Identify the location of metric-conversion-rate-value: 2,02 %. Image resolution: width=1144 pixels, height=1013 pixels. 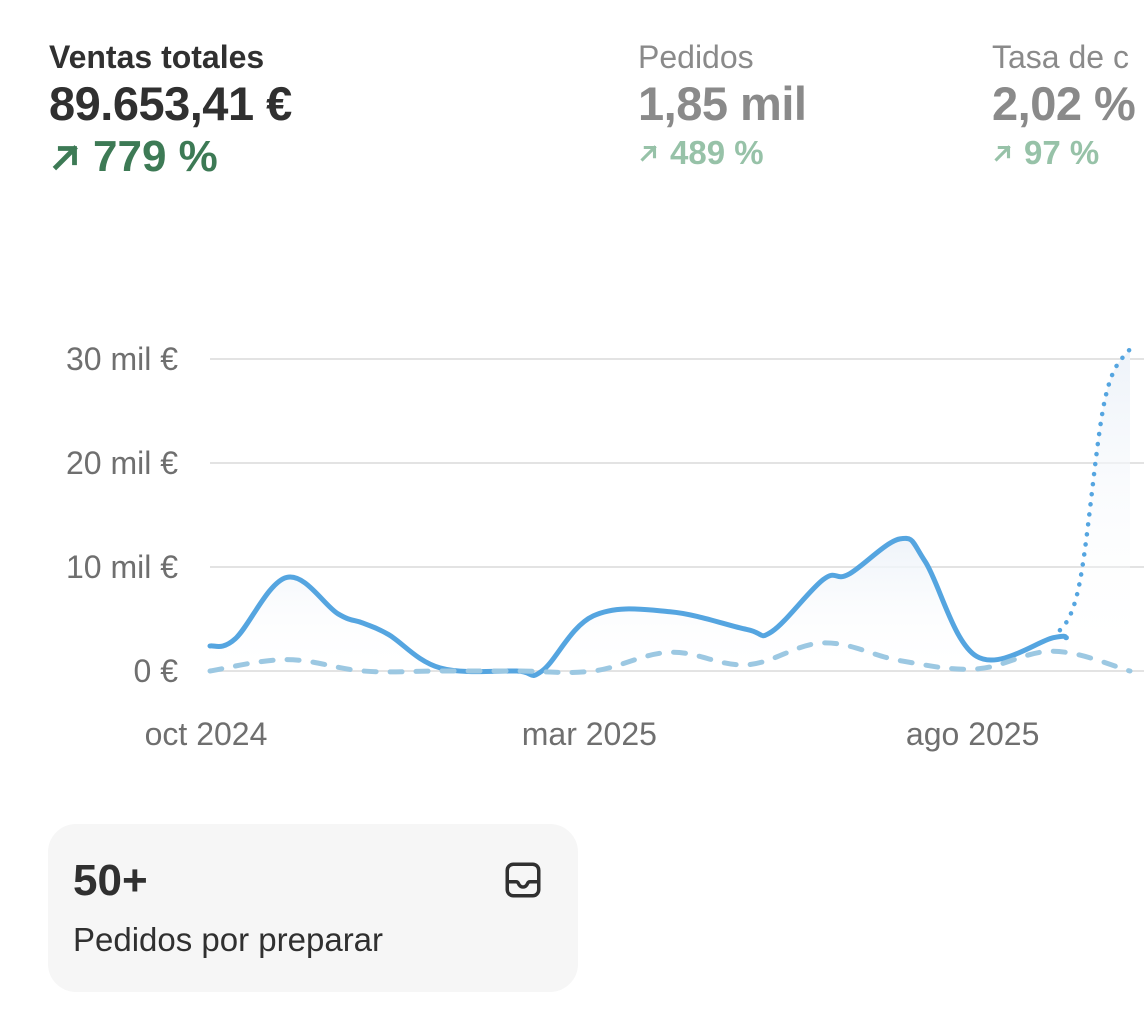
(1064, 103).